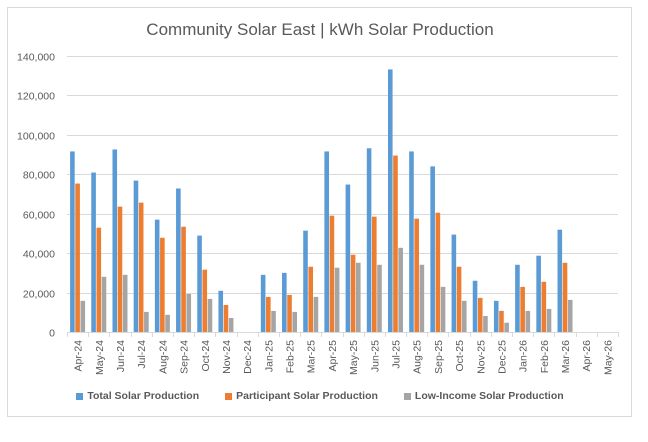 This screenshot has width=648, height=442. I want to click on x-tick-label: Sep-25, so click(439, 357).